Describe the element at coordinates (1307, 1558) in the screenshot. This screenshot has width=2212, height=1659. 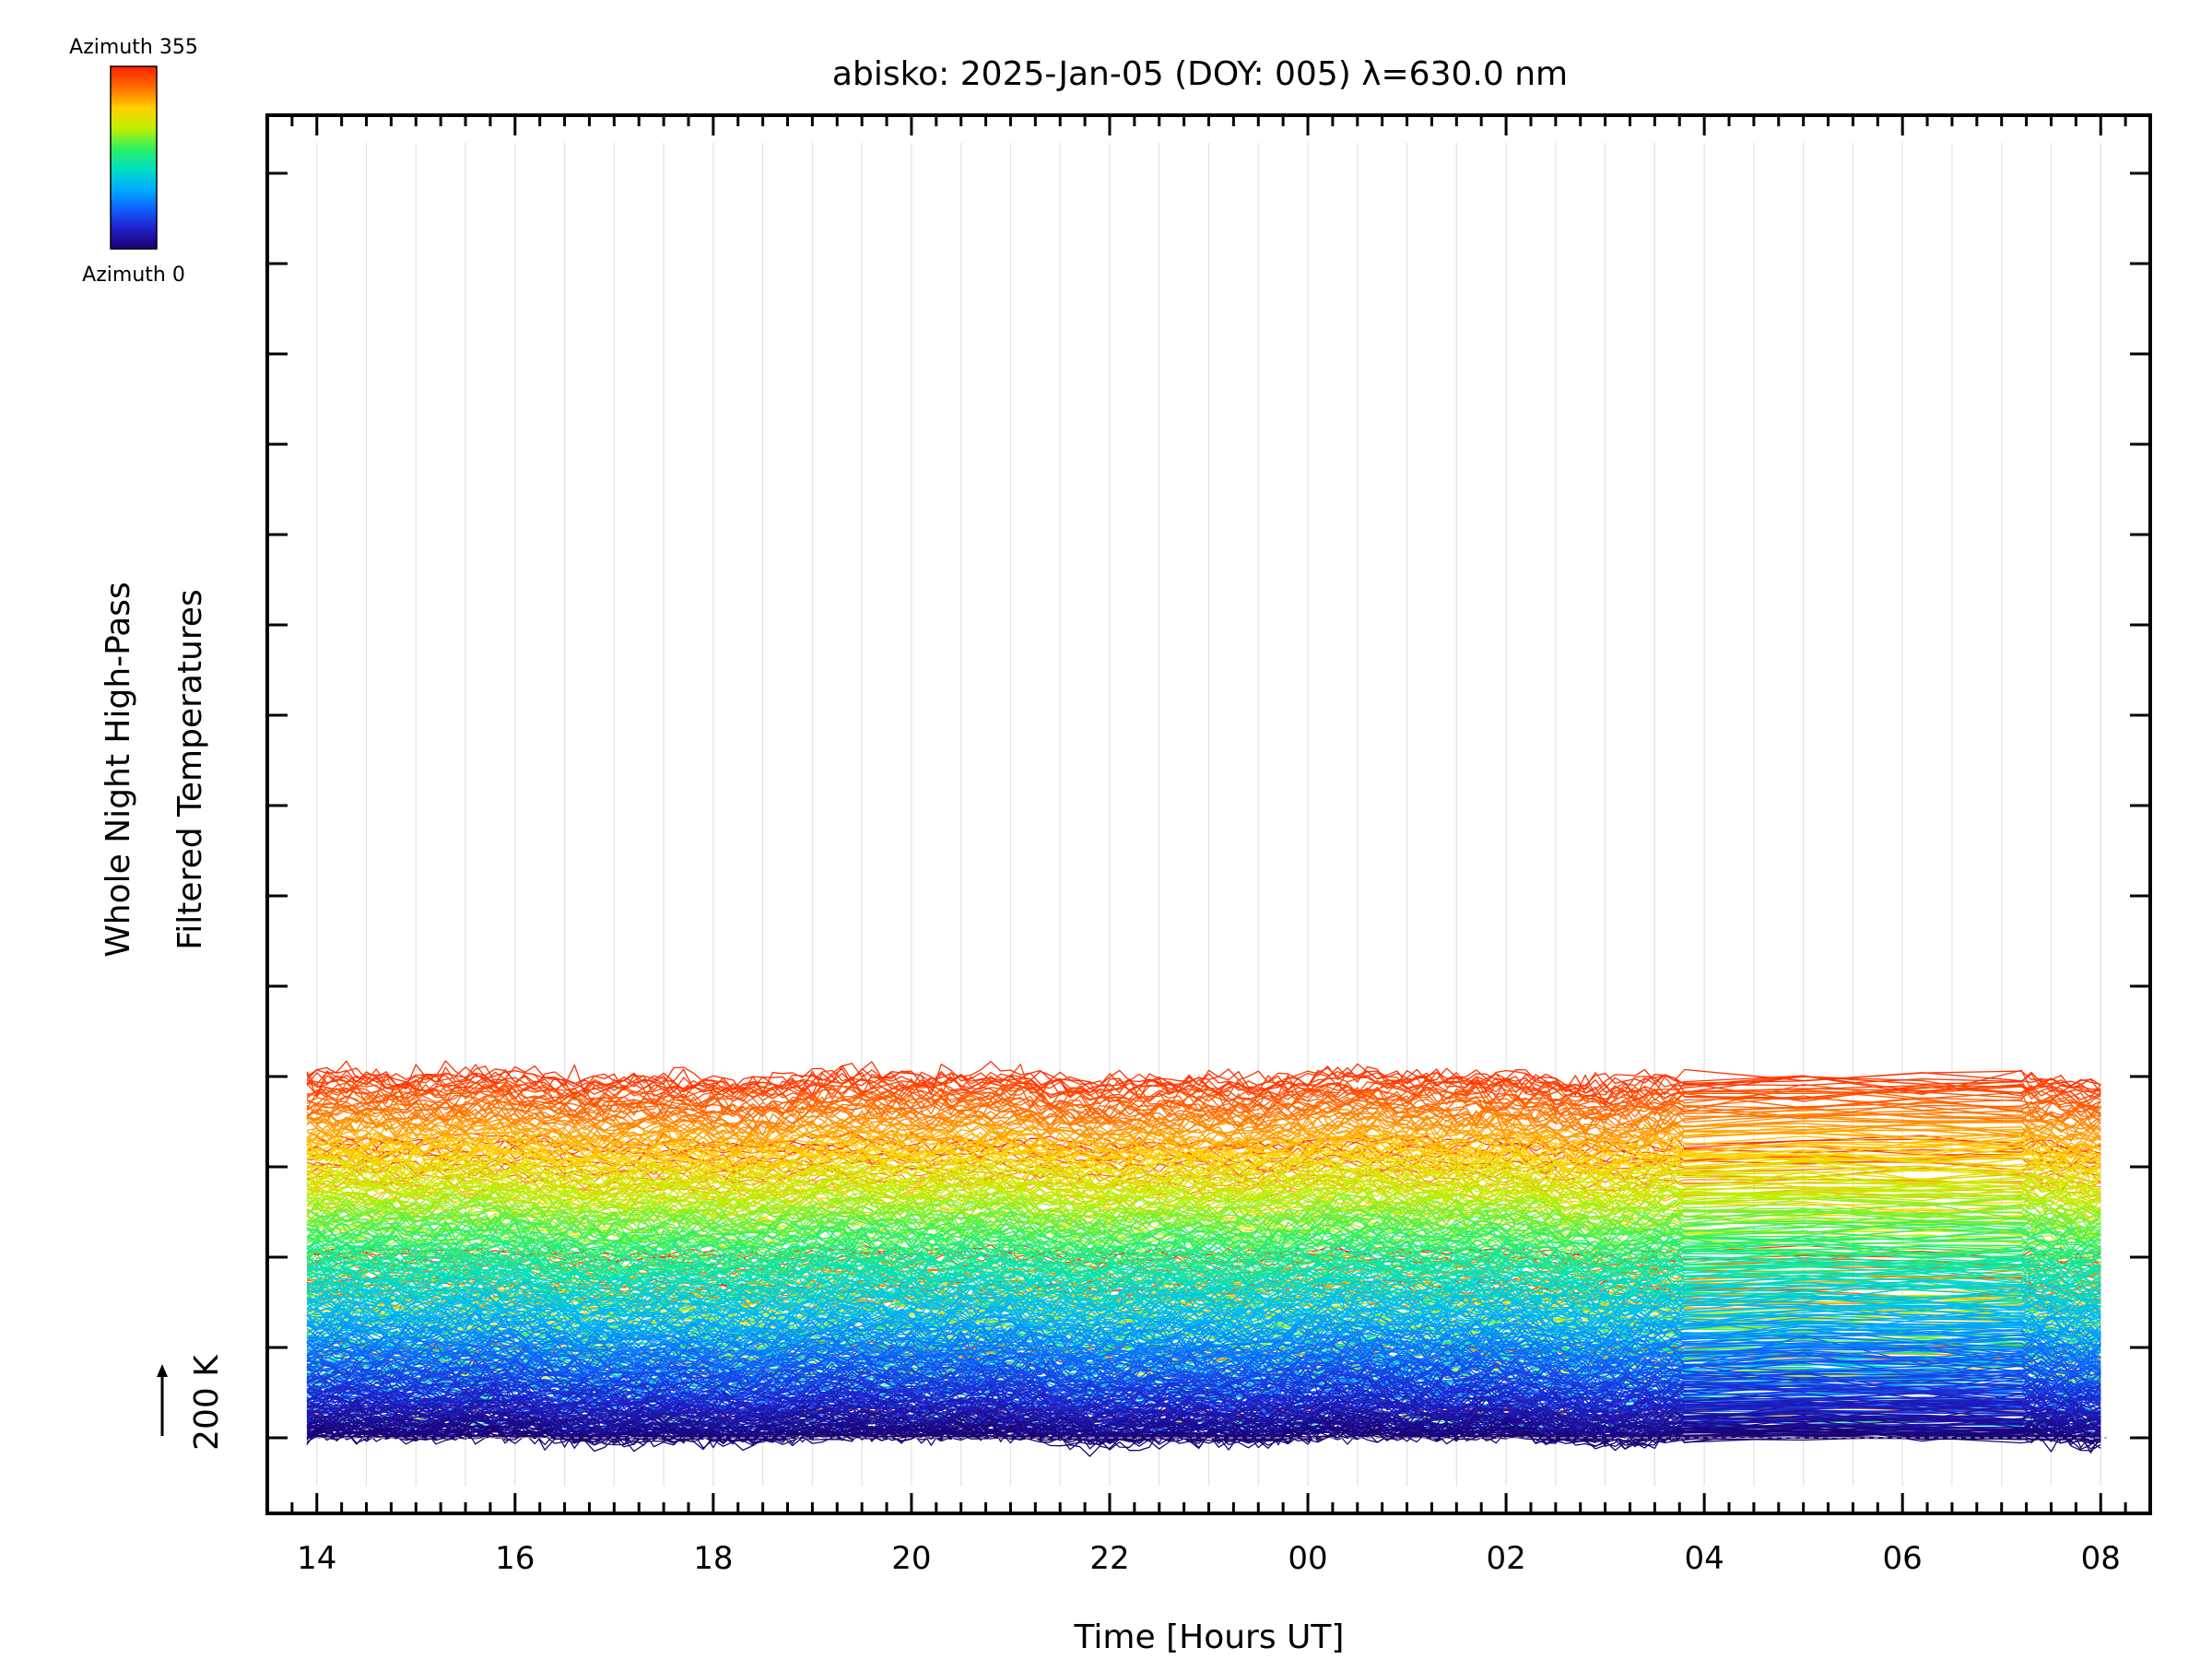
I see `x-tick-label: 00` at that location.